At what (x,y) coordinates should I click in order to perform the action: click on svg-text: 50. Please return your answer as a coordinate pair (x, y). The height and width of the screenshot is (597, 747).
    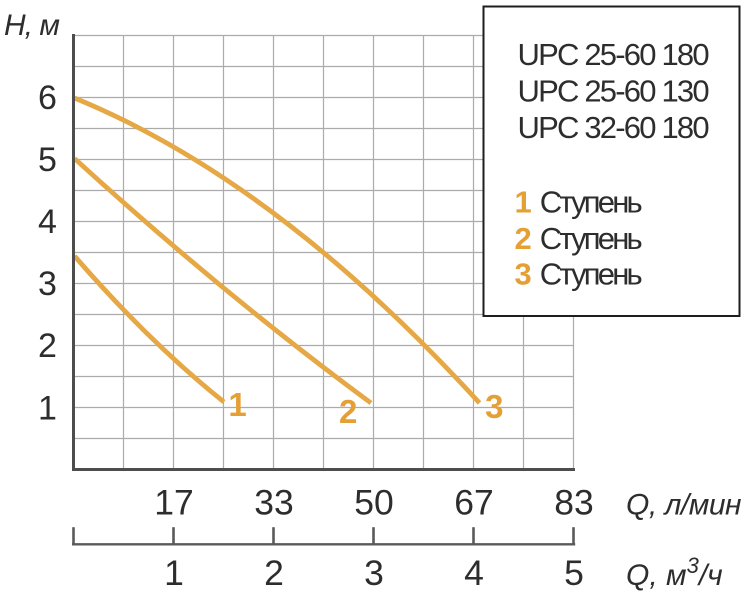
    Looking at the image, I should click on (374, 502).